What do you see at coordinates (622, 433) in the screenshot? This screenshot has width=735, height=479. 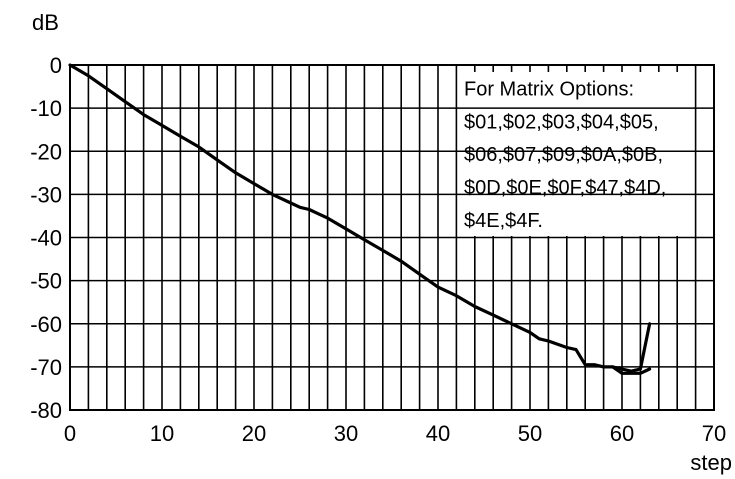 I see `x-tick-label: 60` at bounding box center [622, 433].